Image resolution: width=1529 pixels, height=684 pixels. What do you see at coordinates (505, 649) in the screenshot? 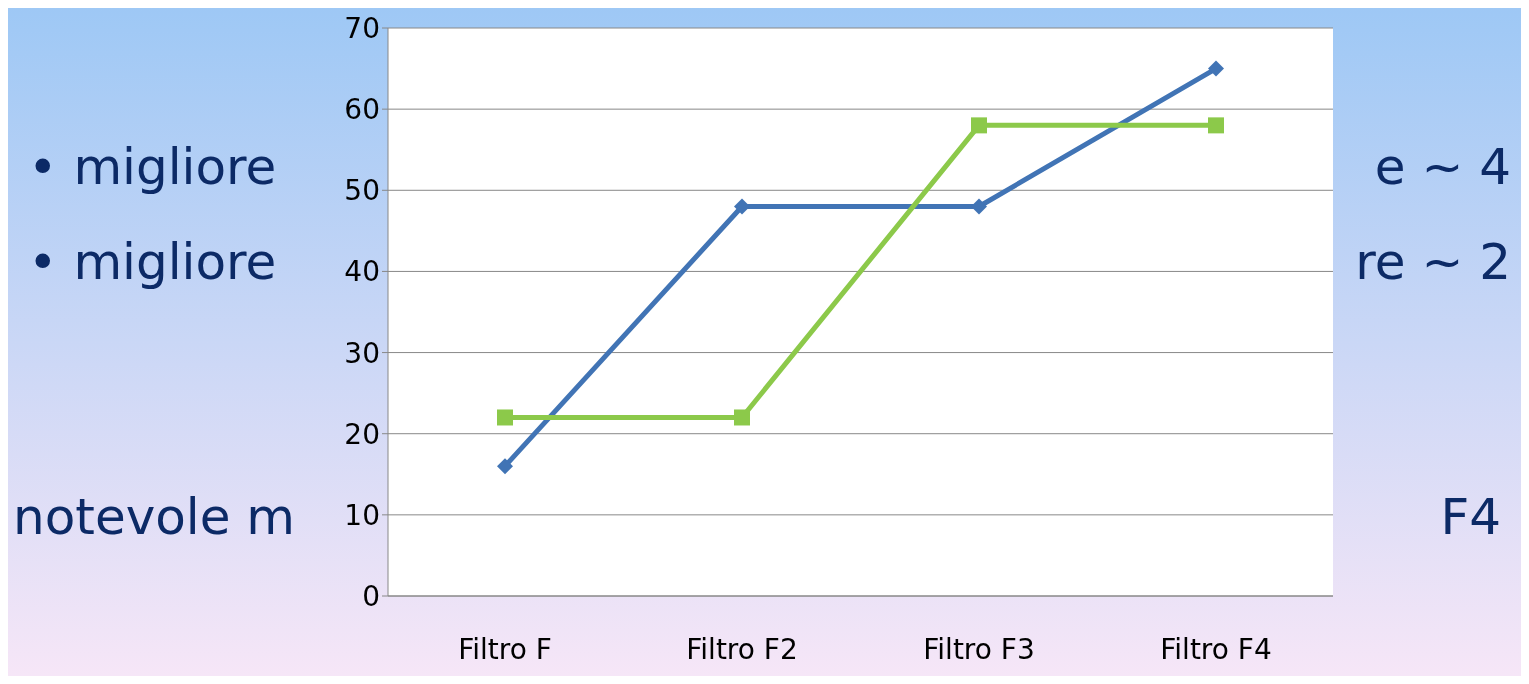
I see `x-tick-label: Filtro F` at bounding box center [505, 649].